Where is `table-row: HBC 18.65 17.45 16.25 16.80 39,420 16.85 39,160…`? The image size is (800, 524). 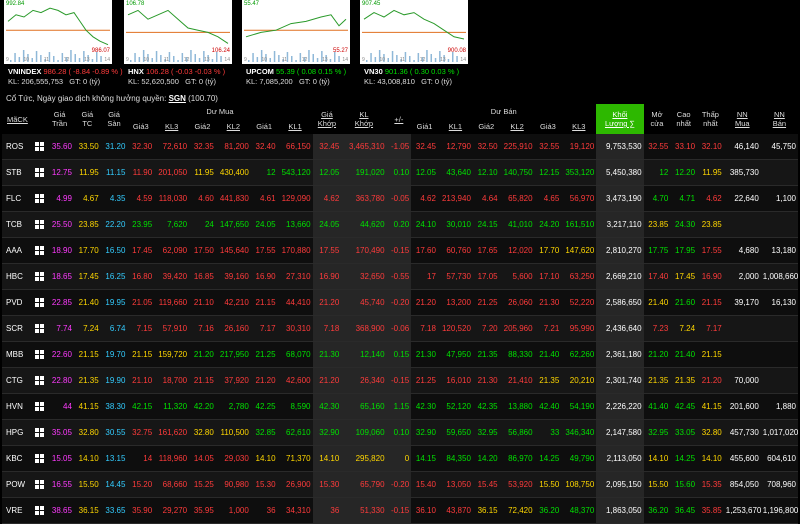
table-row: HBC 18.65 17.45 16.25 16.80 39,420 16.85 39,160… is located at coordinates (400, 276).